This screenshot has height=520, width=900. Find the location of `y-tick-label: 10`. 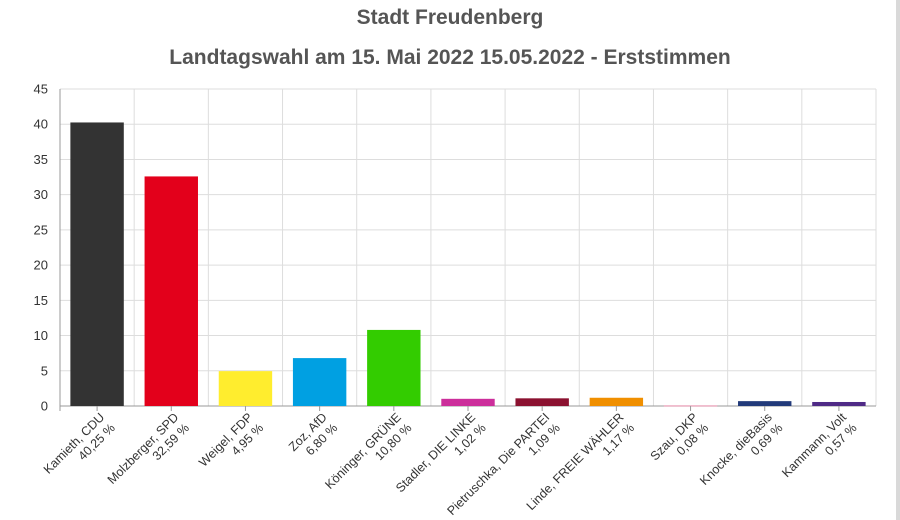

y-tick-label: 10 is located at coordinates (41, 335).